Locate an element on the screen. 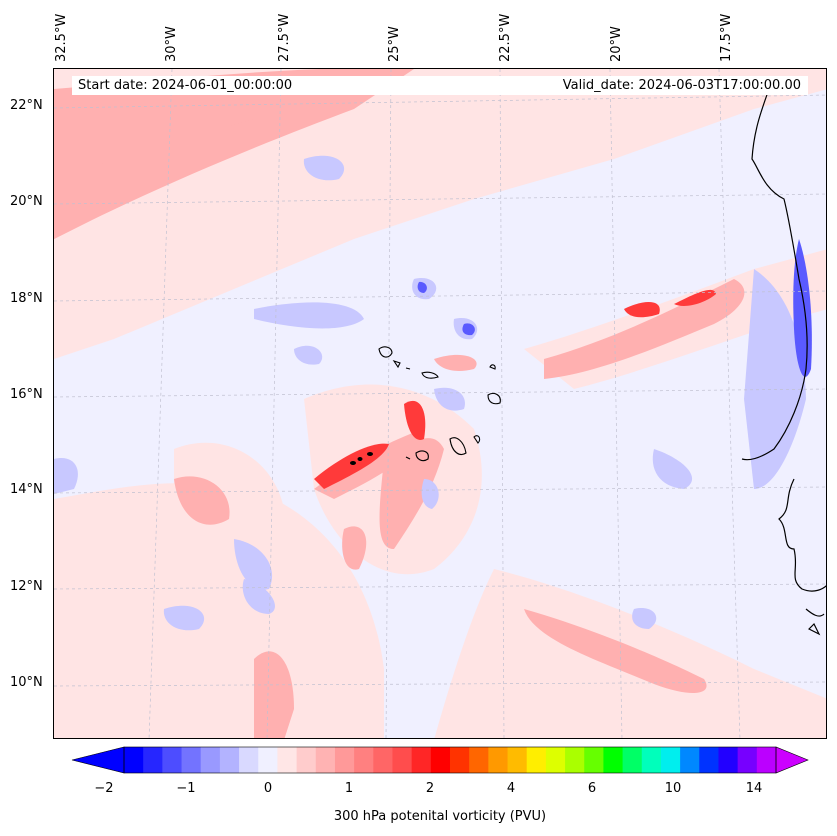  cape-verde-islands is located at coordinates (439, 404).